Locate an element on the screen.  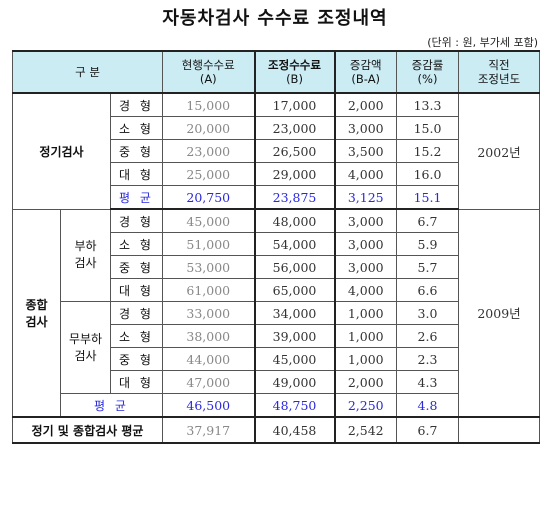
cell-diff: 3,125 is located at coordinates (365, 197).